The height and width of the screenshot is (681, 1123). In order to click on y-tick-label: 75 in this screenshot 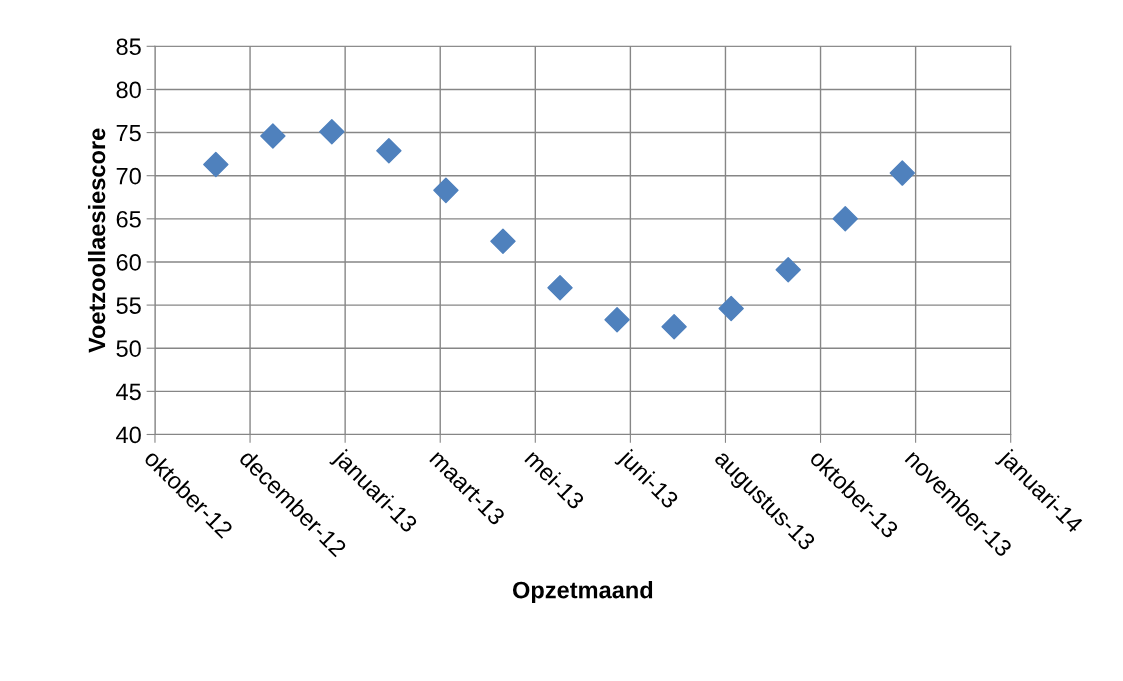, I will do `click(128, 133)`.